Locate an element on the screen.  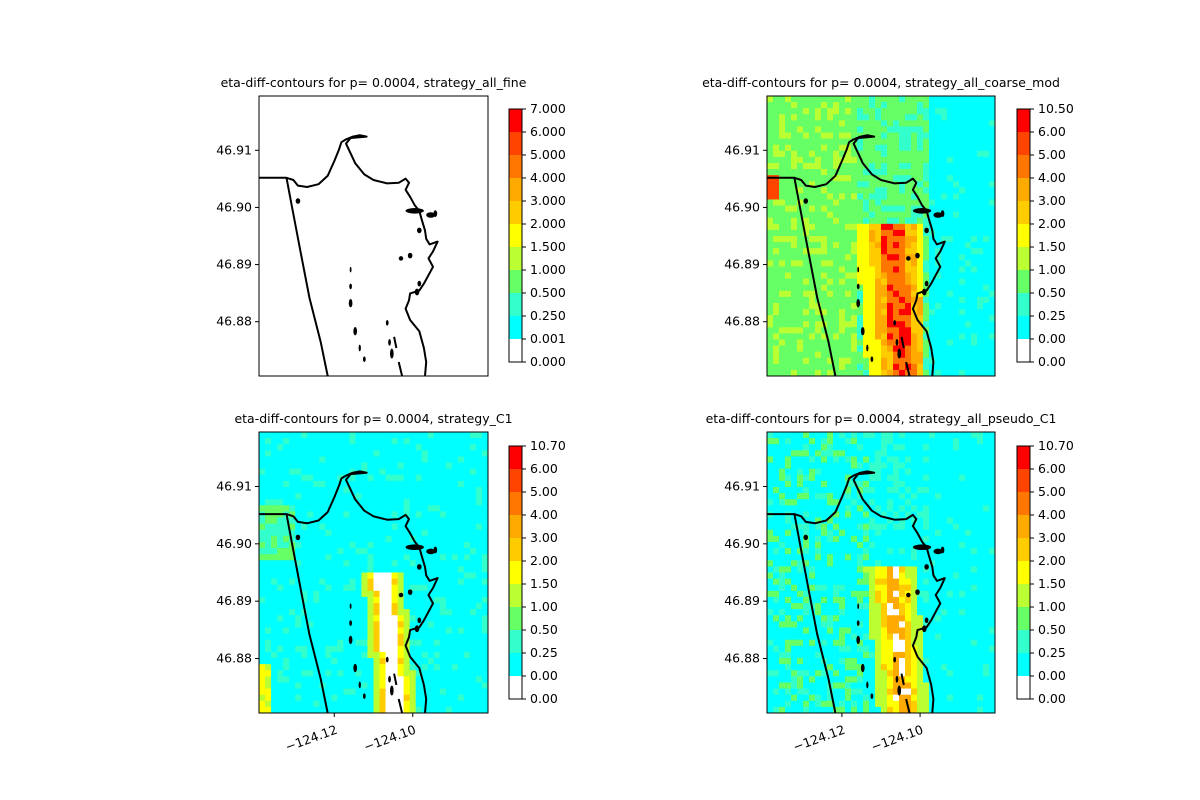
colorbar-tick-label: 0.50 is located at coordinates (544, 629).